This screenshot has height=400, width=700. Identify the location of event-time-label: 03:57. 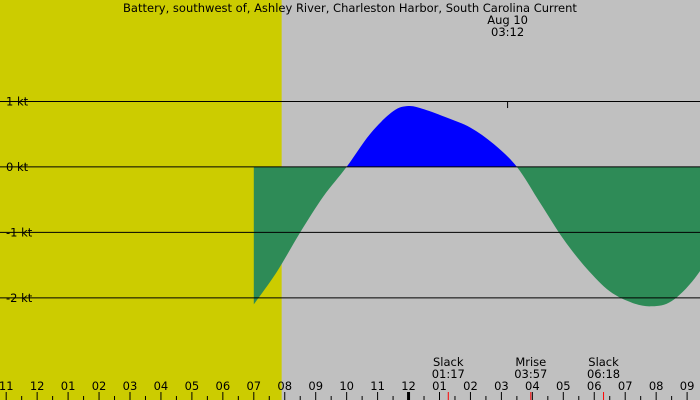
(530, 374).